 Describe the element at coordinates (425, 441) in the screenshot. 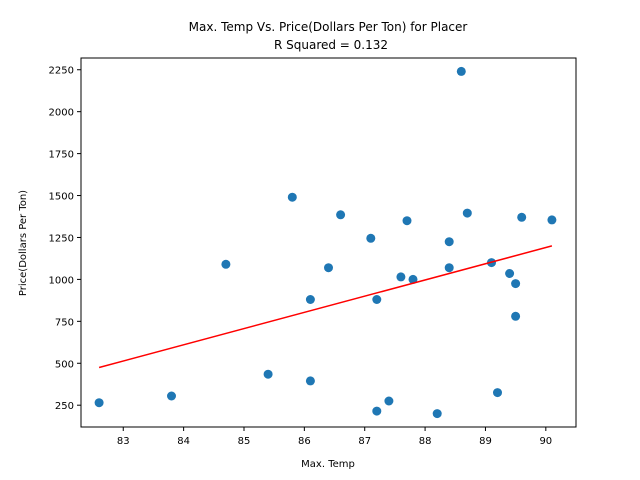

I see `x-tick-label: 88` at that location.